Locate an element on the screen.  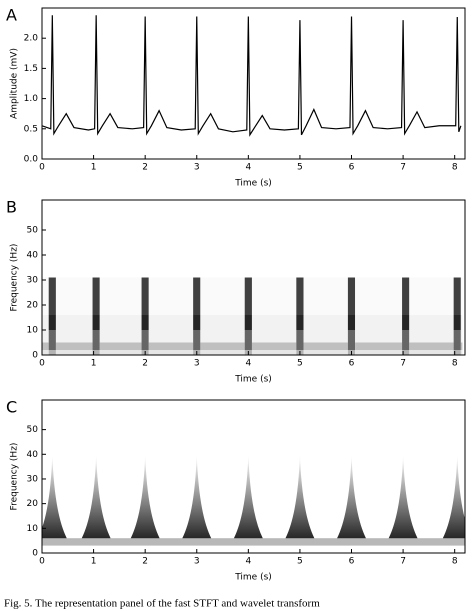
y-tick-label: 0.0 is located at coordinates (31, 160).